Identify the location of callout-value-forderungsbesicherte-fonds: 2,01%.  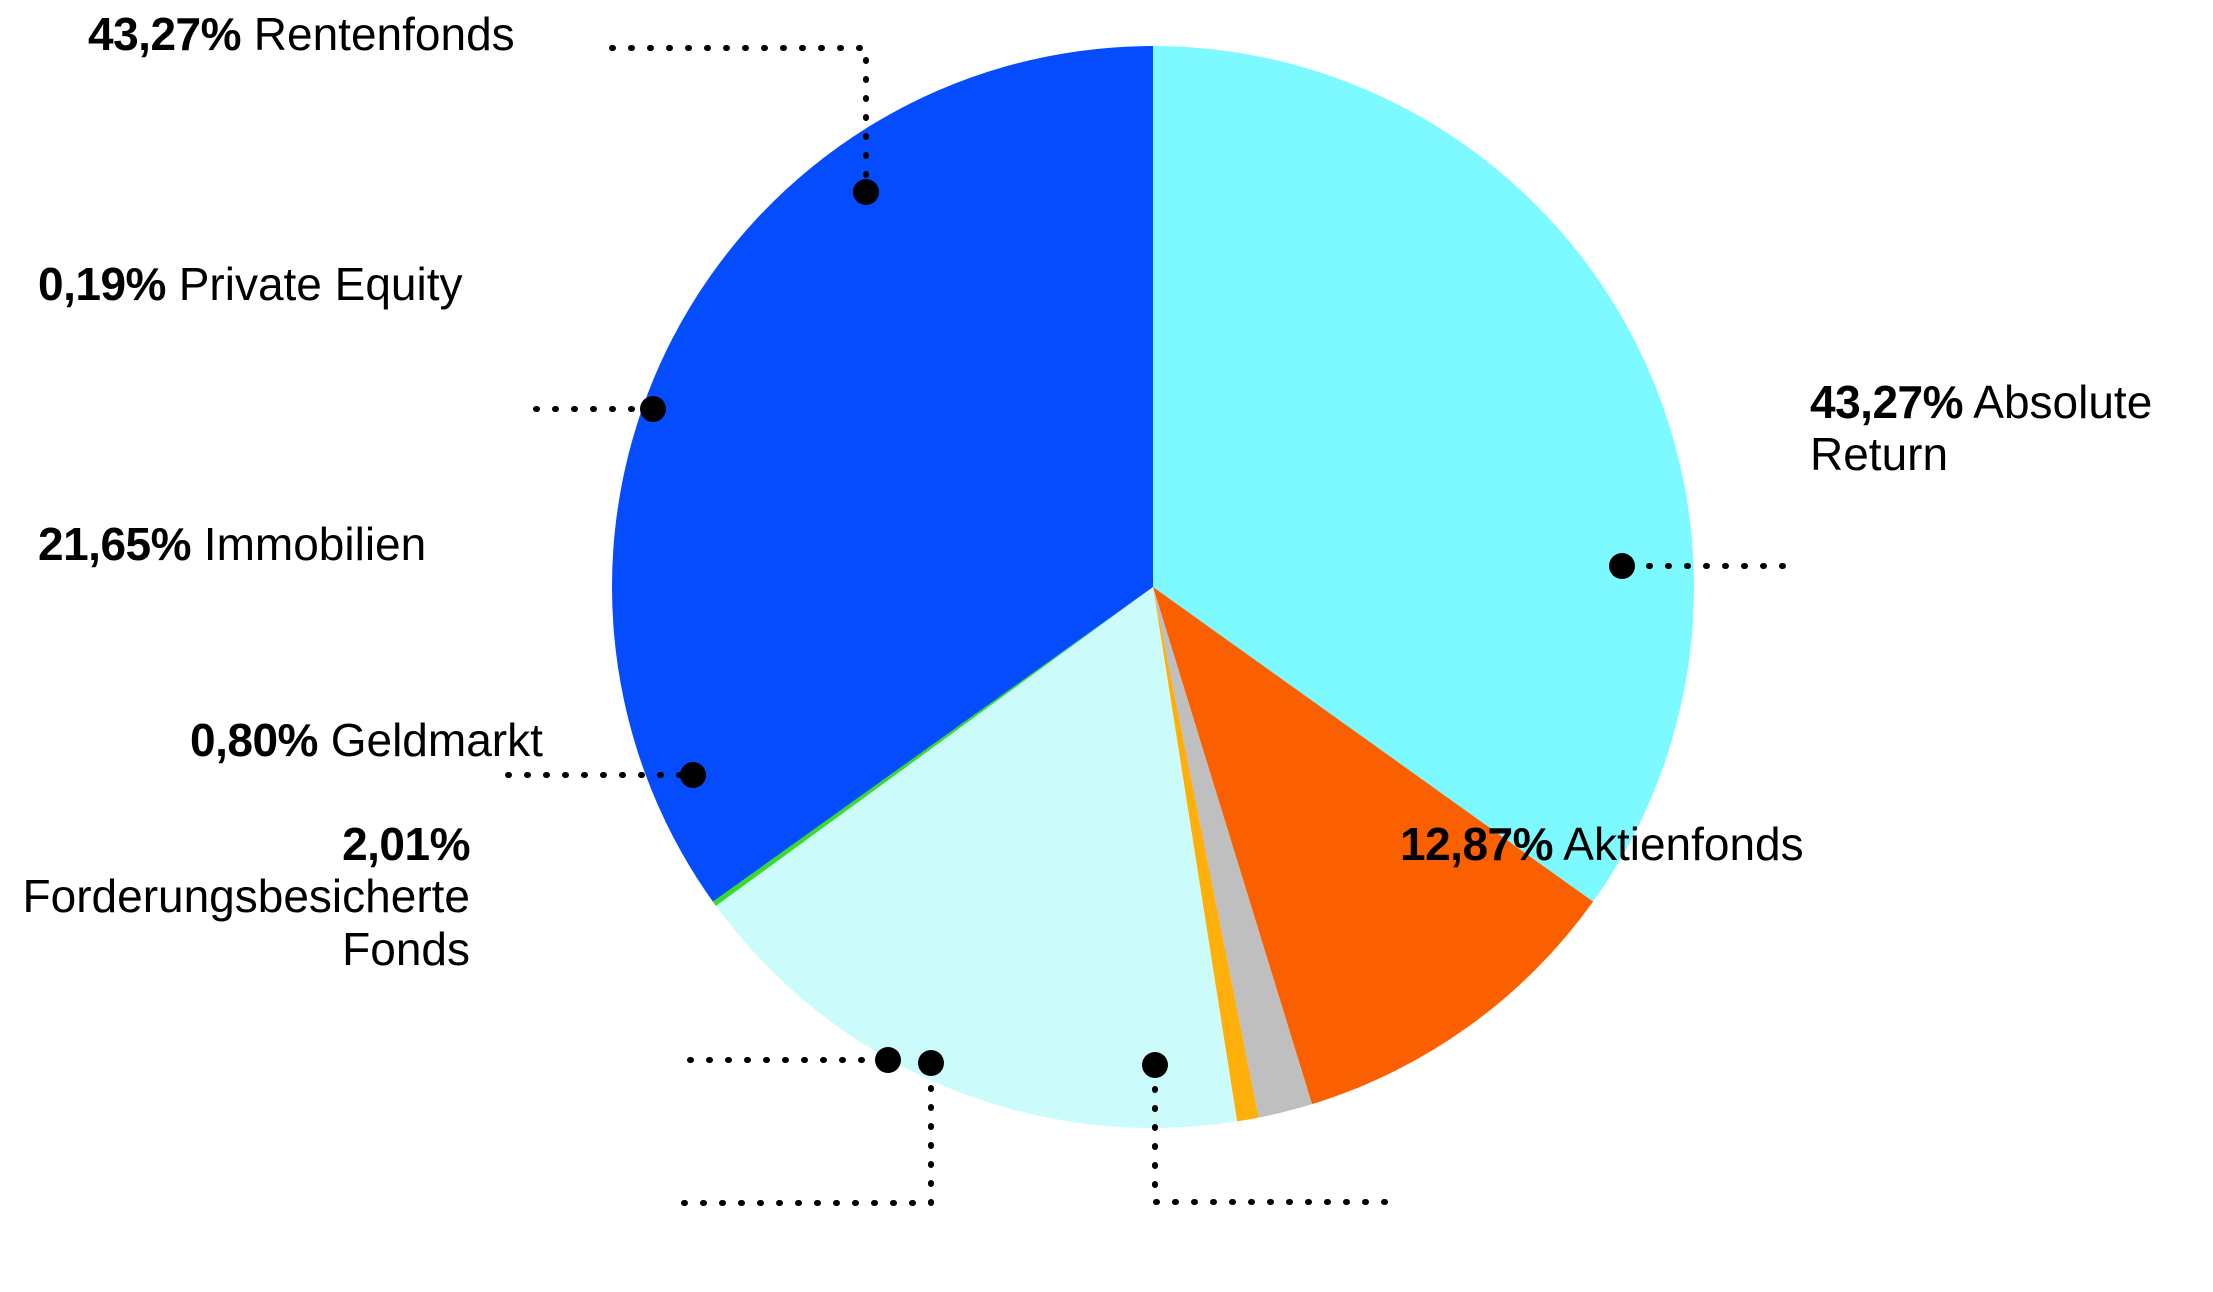
(406, 844).